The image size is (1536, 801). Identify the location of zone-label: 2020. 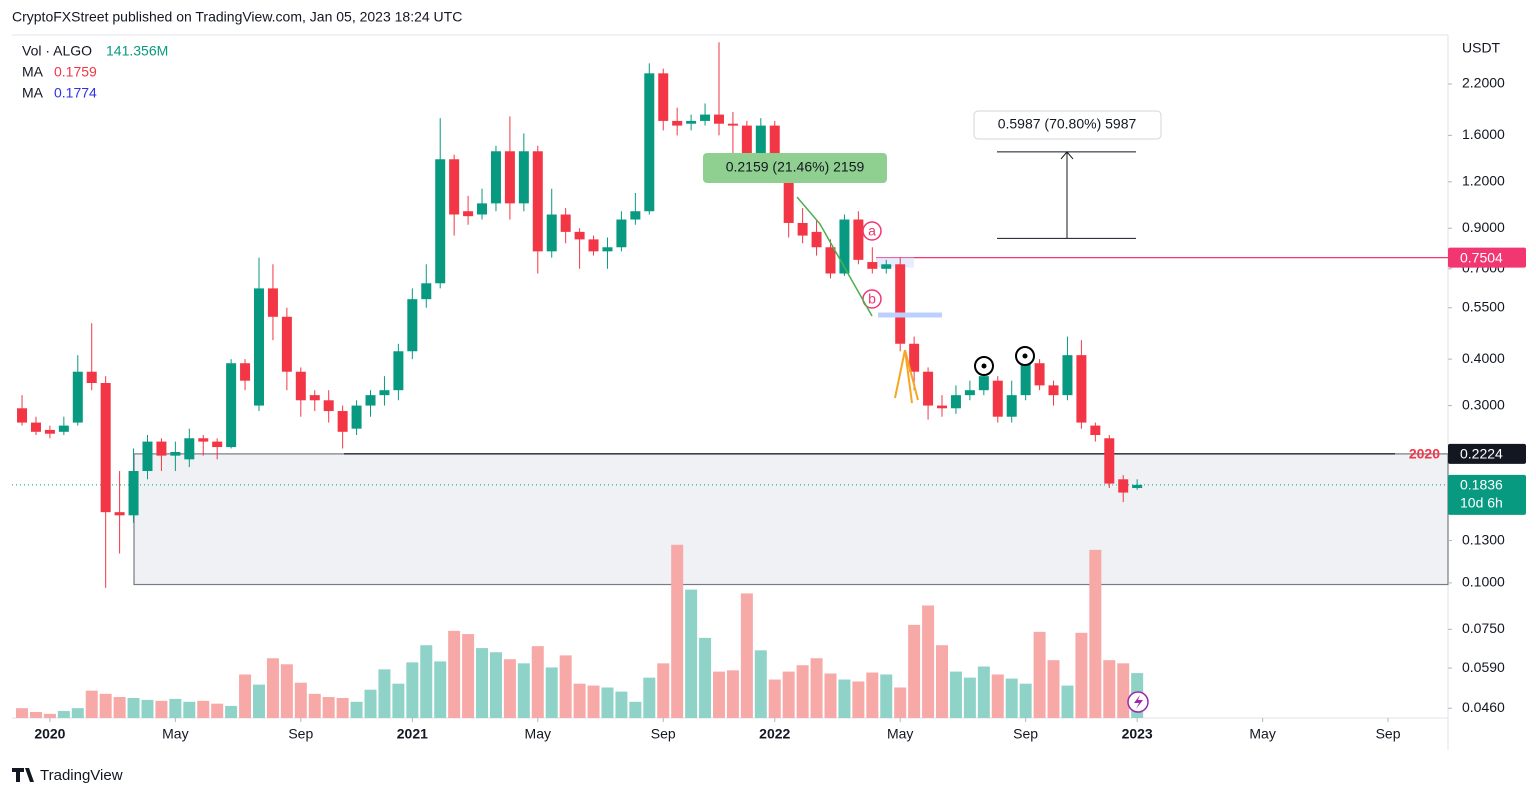
(1424, 454).